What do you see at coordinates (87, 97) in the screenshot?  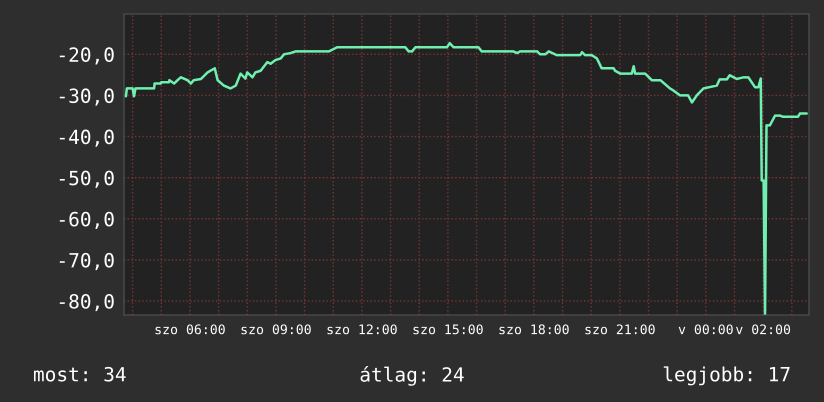 I see `y-tick-label: -30,0` at bounding box center [87, 97].